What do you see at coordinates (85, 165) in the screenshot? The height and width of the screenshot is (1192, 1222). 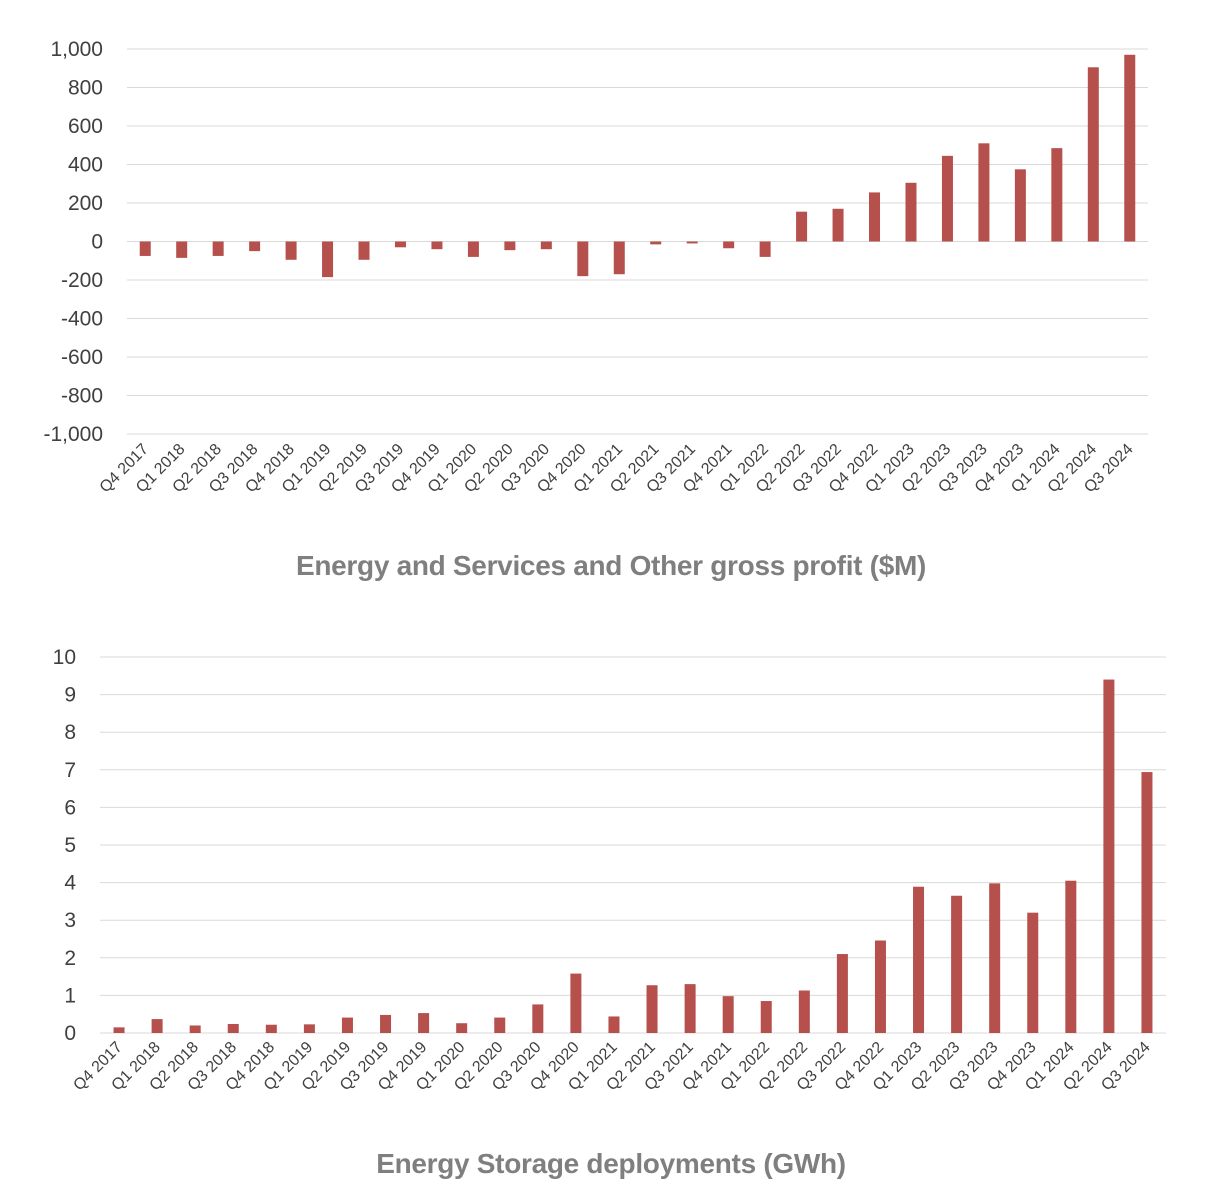 I see `profit-y-tick-label: 400` at bounding box center [85, 165].